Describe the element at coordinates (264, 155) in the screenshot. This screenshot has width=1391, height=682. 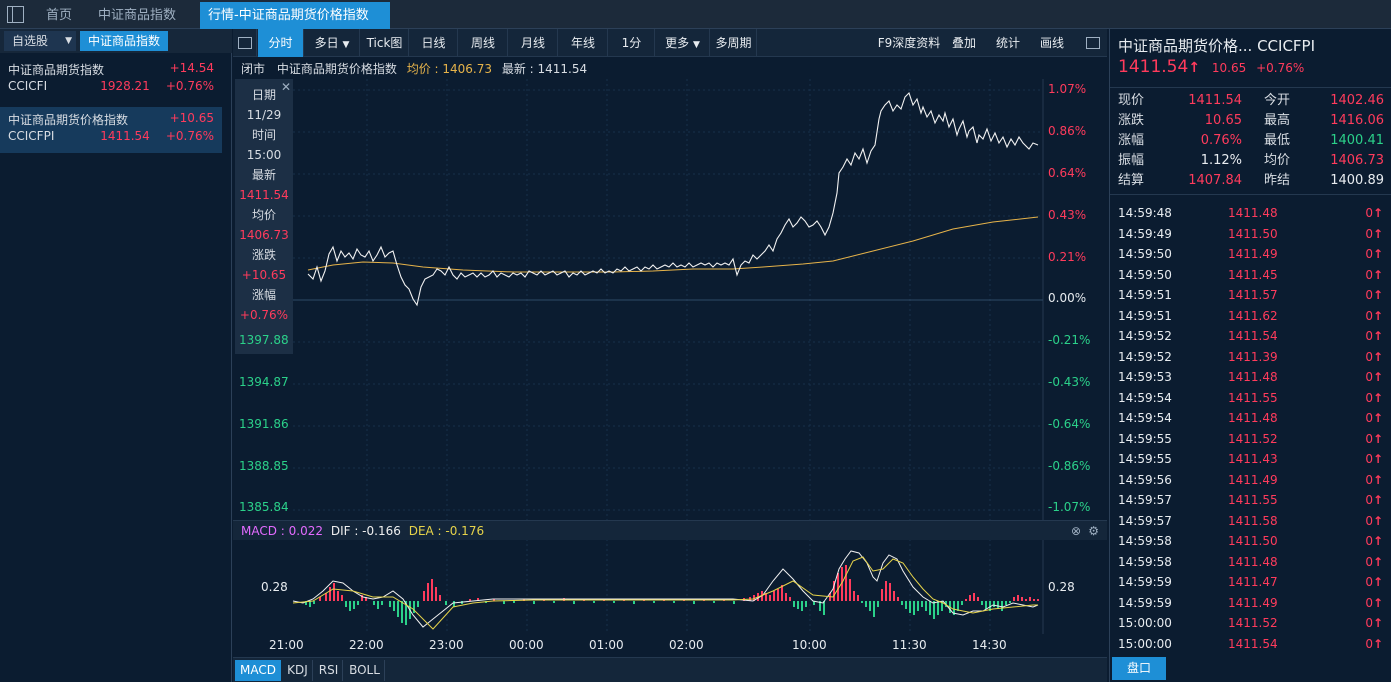
I see `tooltip-time: 15:00` at that location.